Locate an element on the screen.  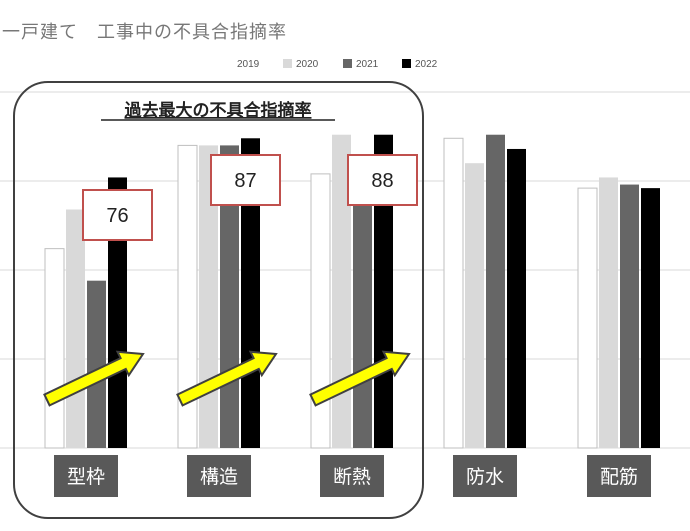
category-box-配筋 is located at coordinates (619, 476).